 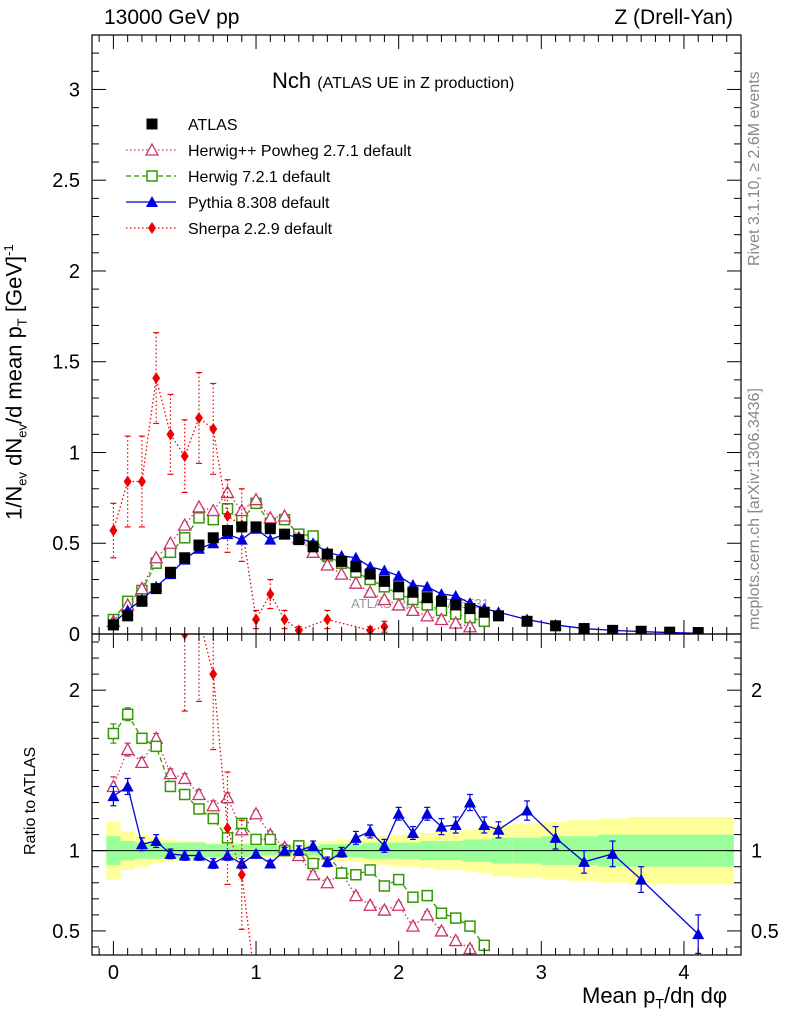 I want to click on ratio-y-tick-label-right: 2, so click(x=756, y=691).